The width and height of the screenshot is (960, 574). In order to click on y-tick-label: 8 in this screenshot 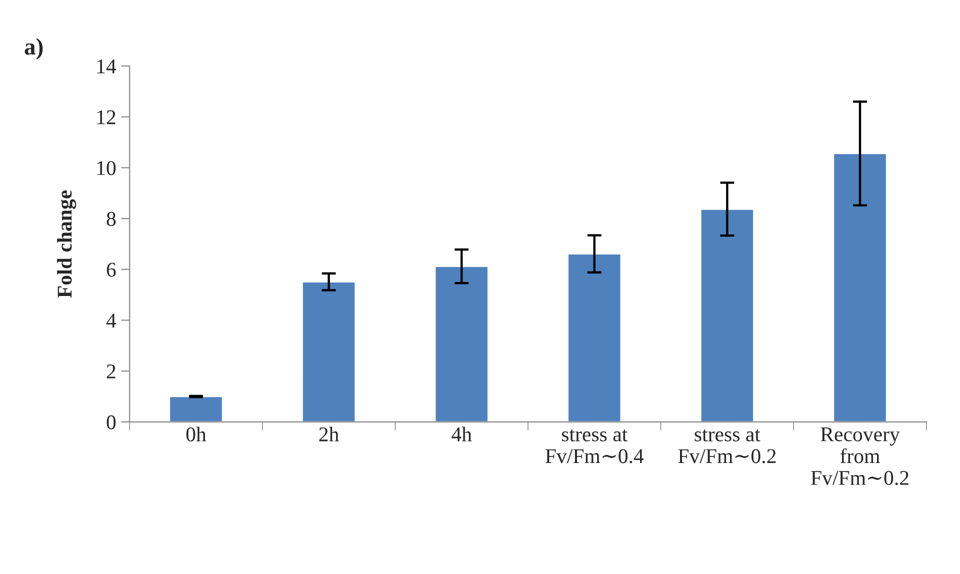, I will do `click(111, 219)`.